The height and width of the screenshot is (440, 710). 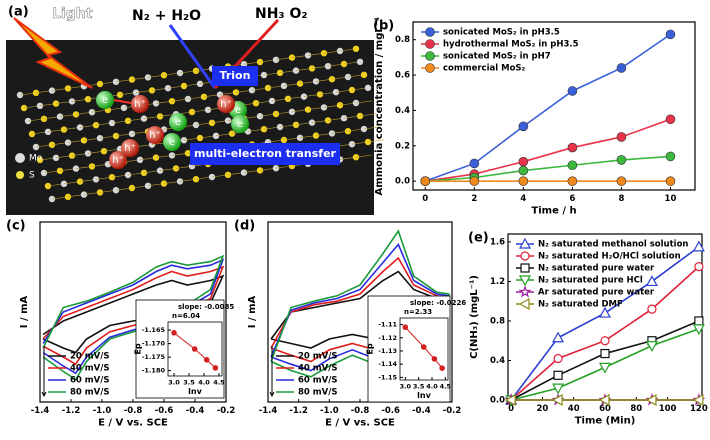 I want to click on legend-label: N₂ saturated H₂O/HCl solution, so click(x=609, y=257).